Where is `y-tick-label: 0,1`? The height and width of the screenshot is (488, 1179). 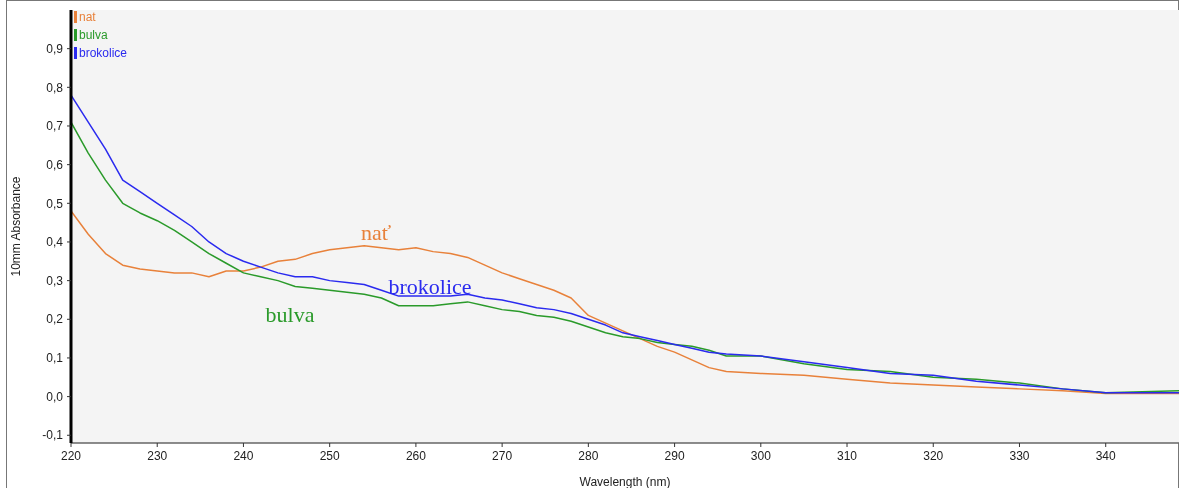 y-tick-label: 0,1 is located at coordinates (55, 358).